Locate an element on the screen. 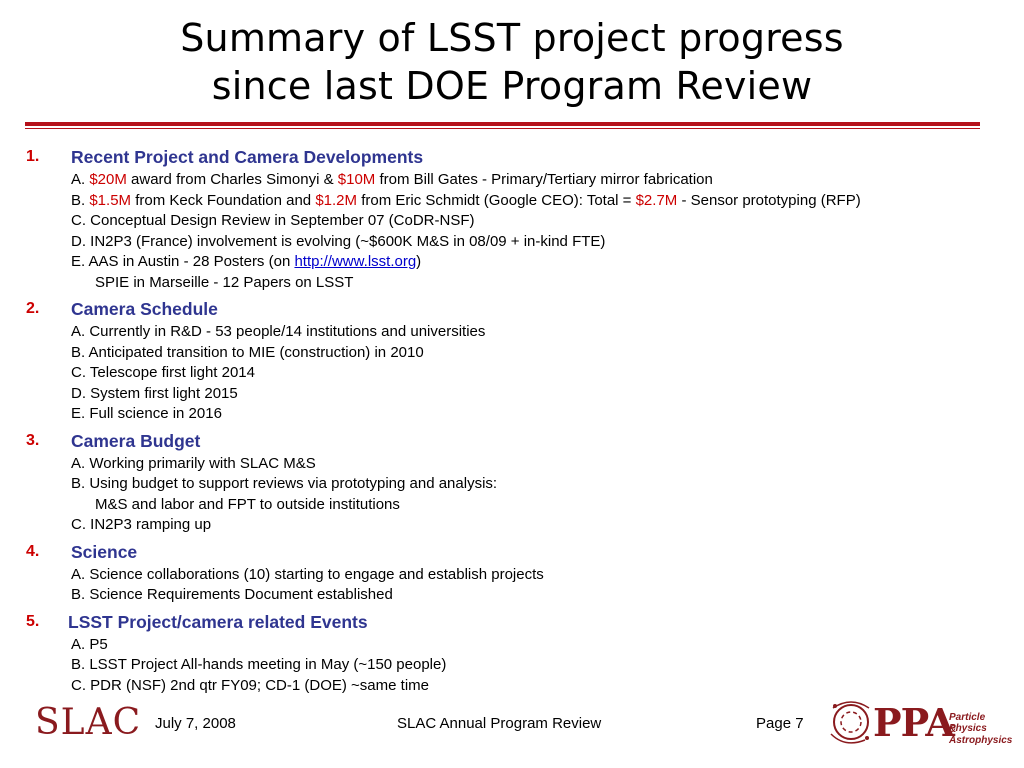 This screenshot has height=768, width=1024. slide-title-line-1: Summary of LSST project progress is located at coordinates (512, 38).